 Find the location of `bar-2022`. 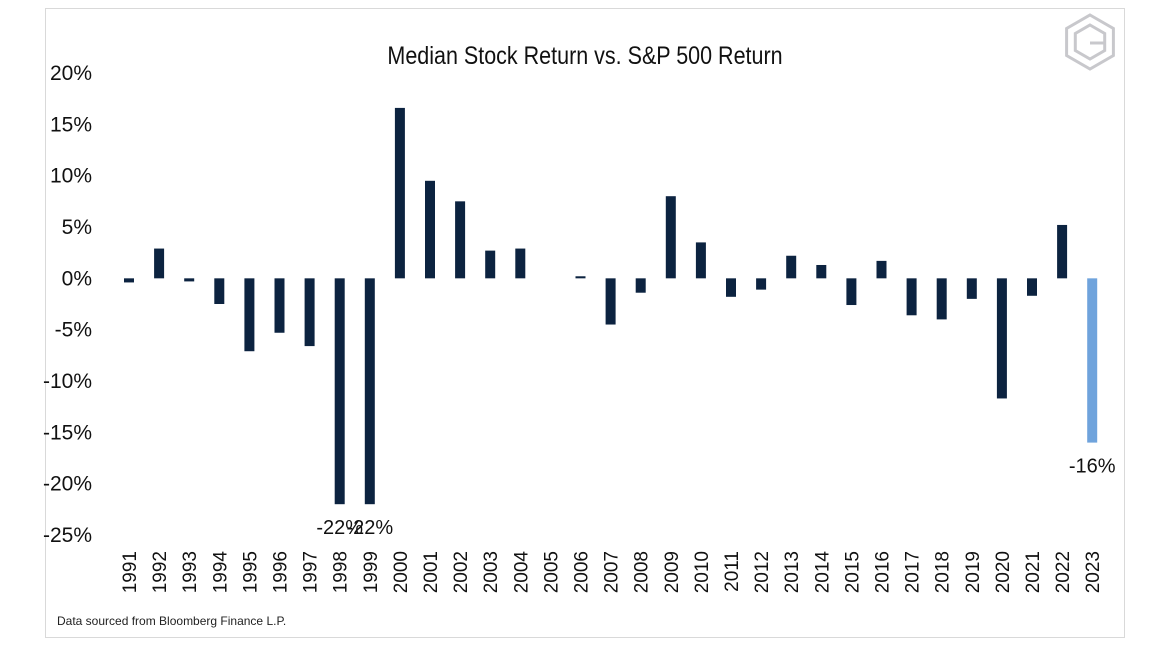

bar-2022 is located at coordinates (1062, 251).